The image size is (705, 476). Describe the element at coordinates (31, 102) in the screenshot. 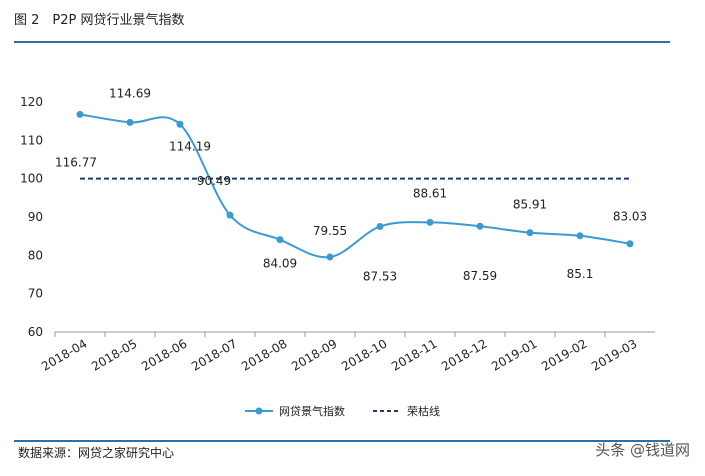

I see `y-tick-label: 120` at that location.